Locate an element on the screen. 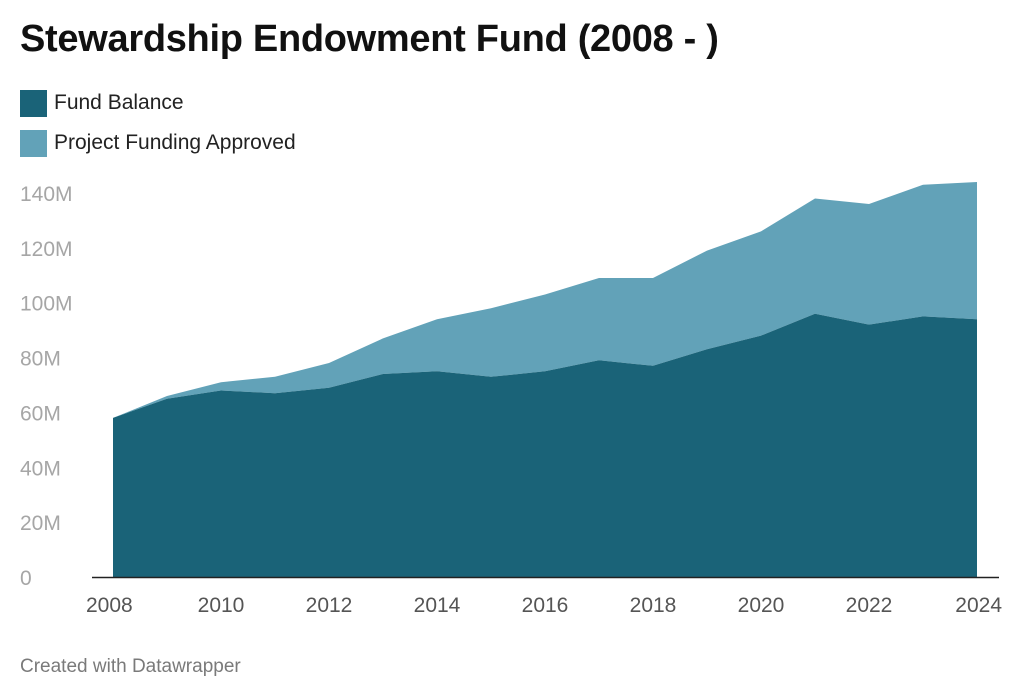  chart-title: Stewardship Endowment Fund (2008 - ) is located at coordinates (369, 39).